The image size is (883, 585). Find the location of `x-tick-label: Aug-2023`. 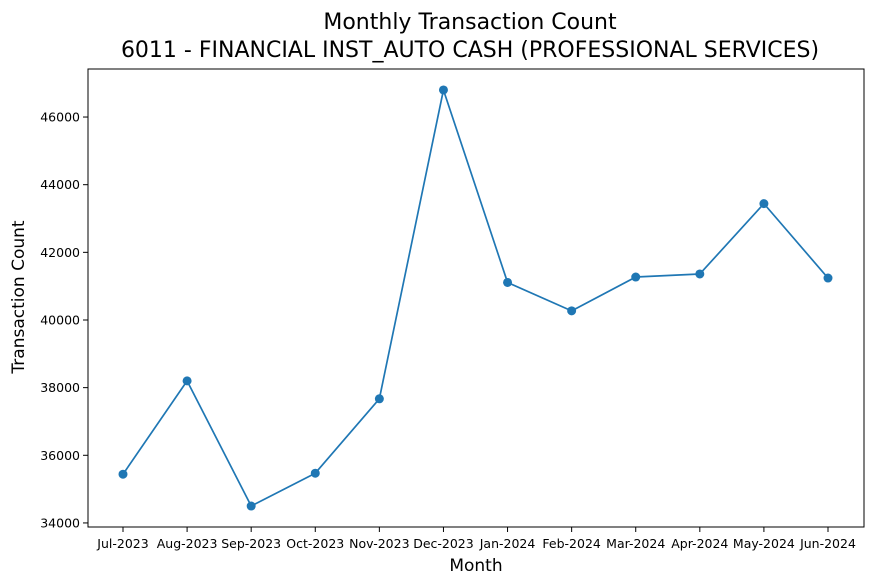

x-tick-label: Aug-2023 is located at coordinates (187, 543).